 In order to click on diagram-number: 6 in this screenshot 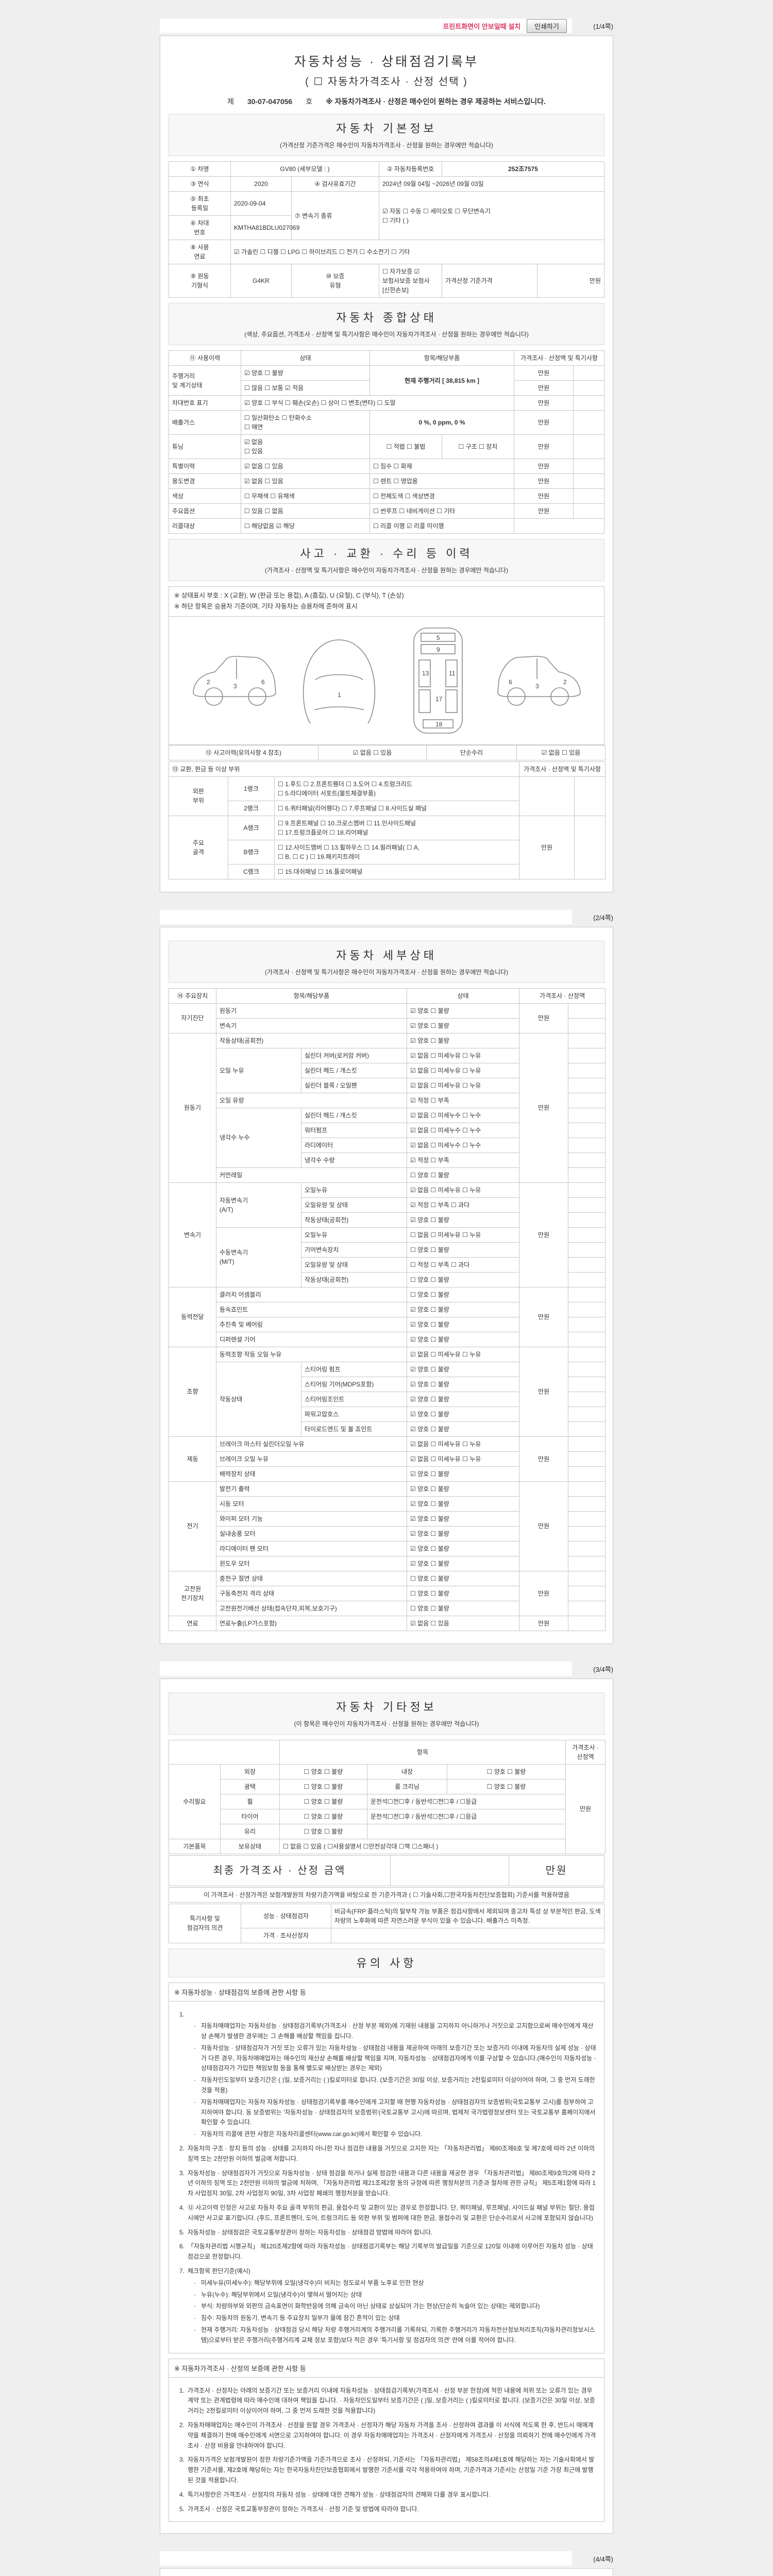, I will do `click(263, 682)`.